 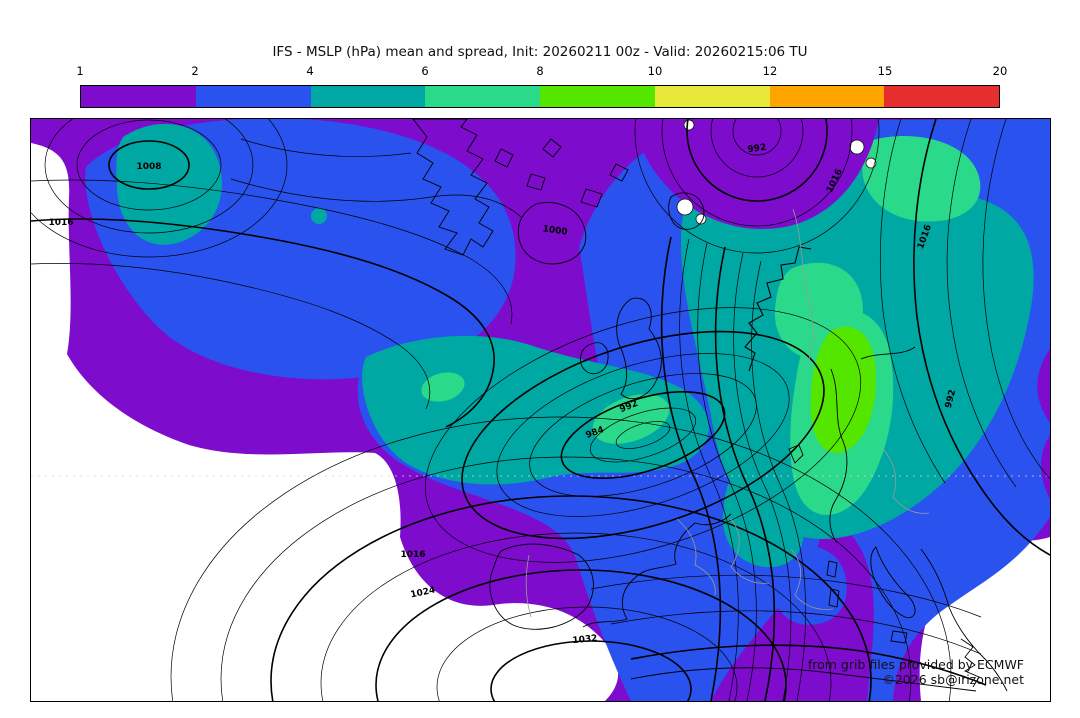 What do you see at coordinates (885, 71) in the screenshot?
I see `colorbar-tick-15: 15` at bounding box center [885, 71].